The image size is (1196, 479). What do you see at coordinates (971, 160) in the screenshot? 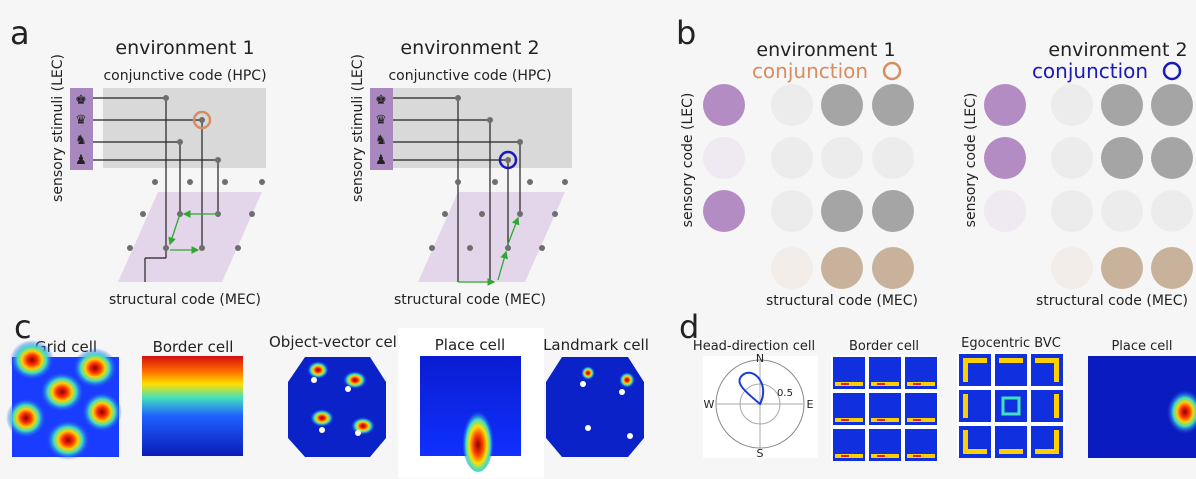
I see `b-env2-lec-label: sensory code (LEC)` at bounding box center [971, 160].